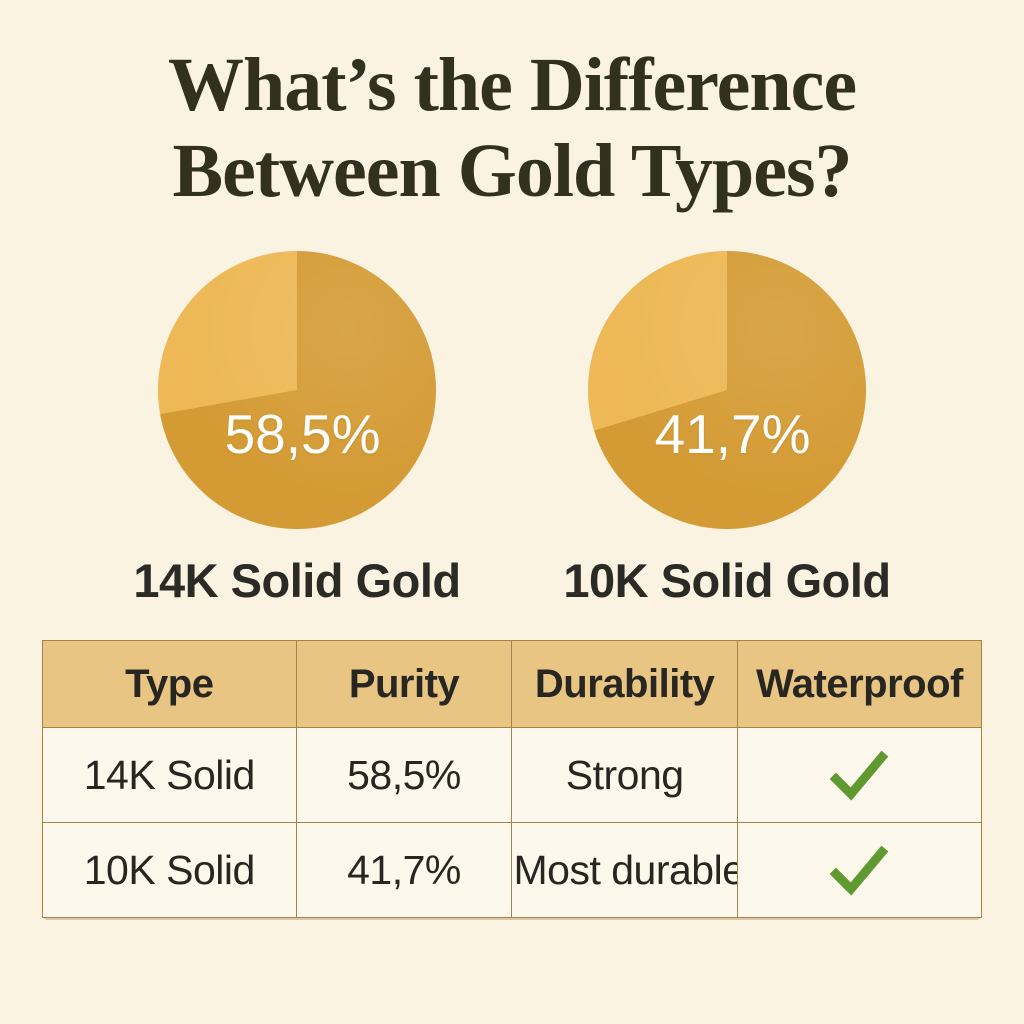 This screenshot has width=1024, height=1024. I want to click on cell-purity: 58,5%, so click(404, 775).